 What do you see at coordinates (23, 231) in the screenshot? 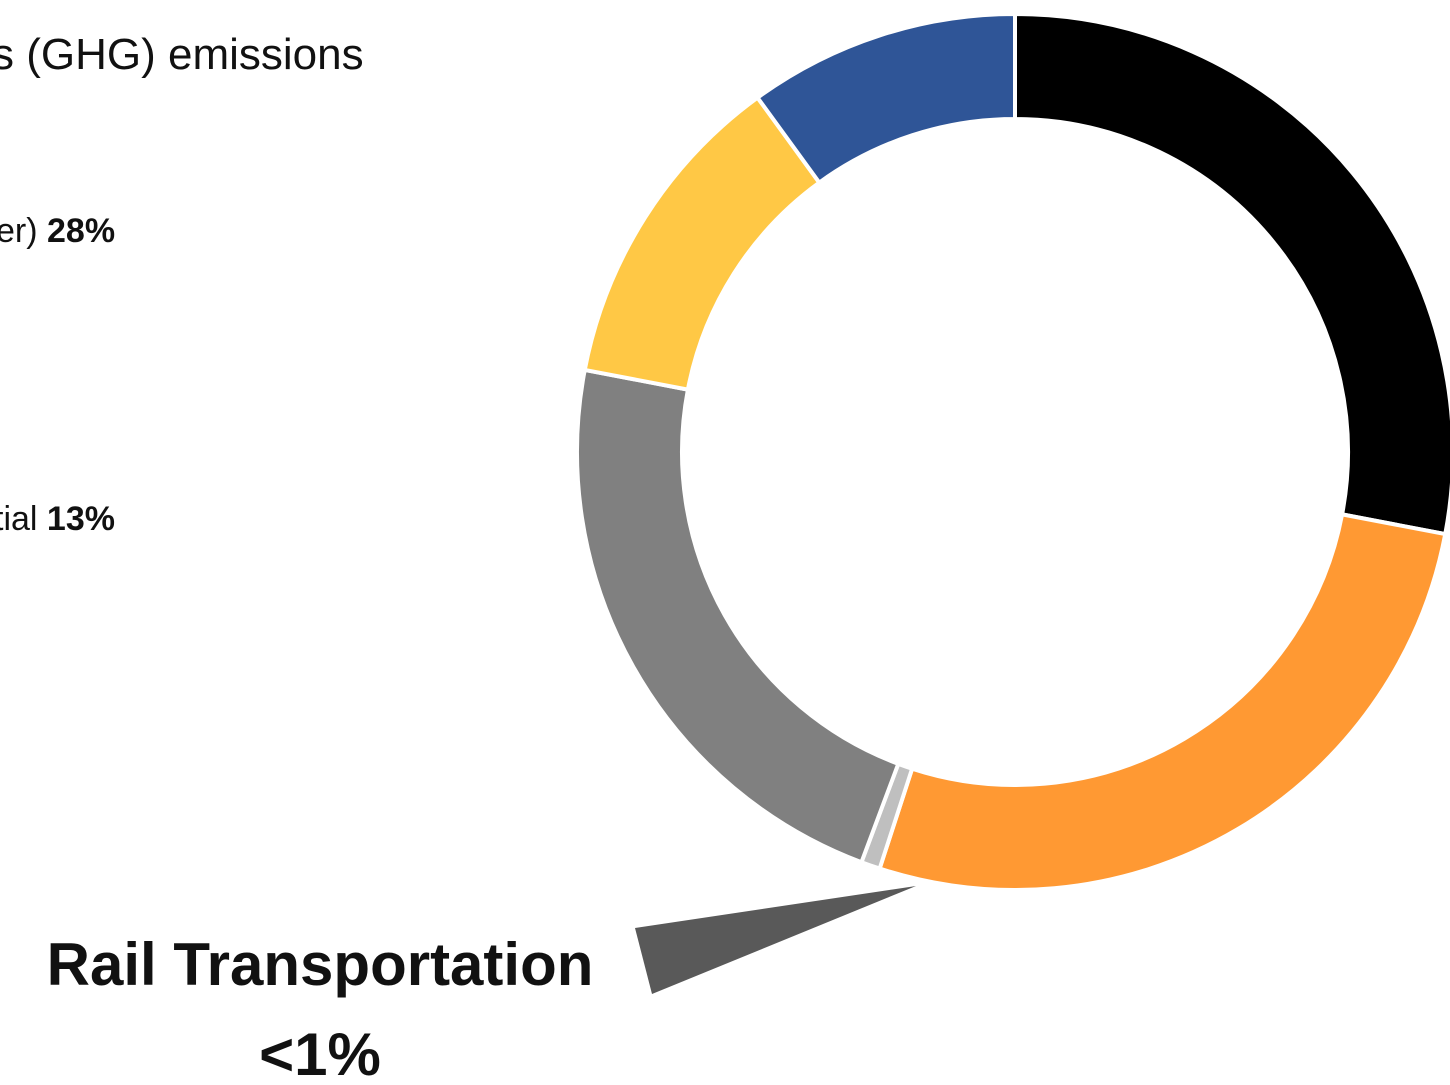
I see `legend-line-a-text: er)` at bounding box center [23, 231].